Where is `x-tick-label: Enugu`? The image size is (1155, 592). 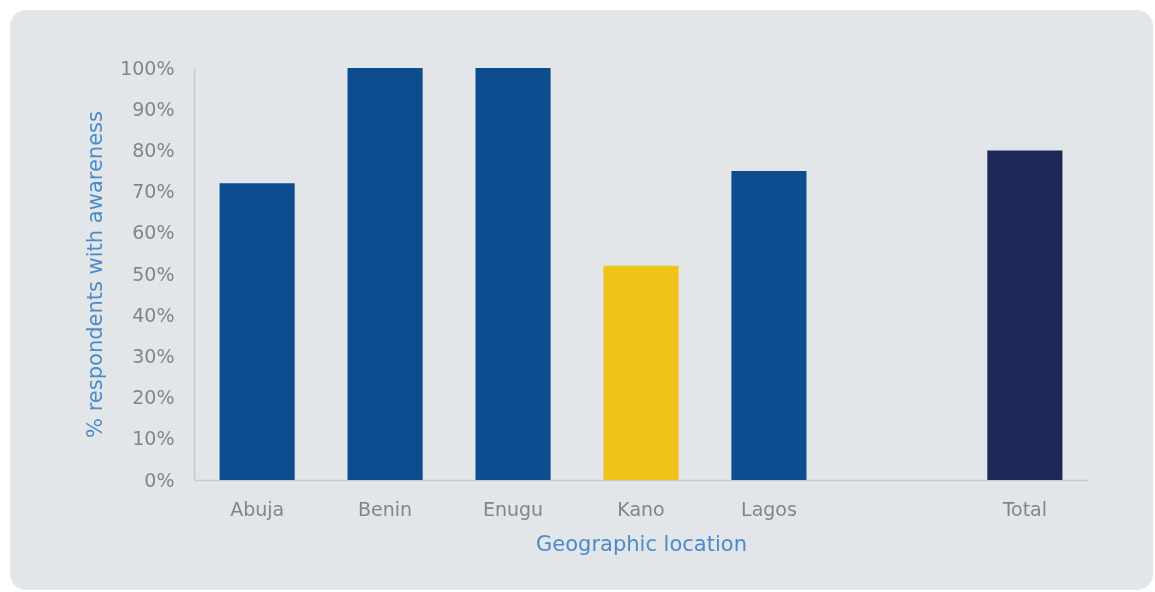
x-tick-label: Enugu is located at coordinates (513, 508).